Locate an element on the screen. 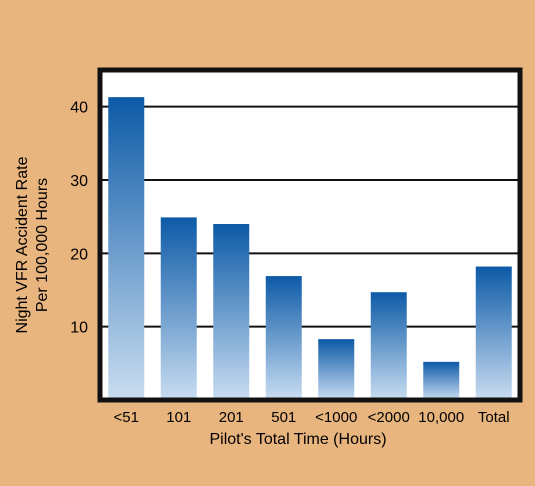  y-tick-label: 20 is located at coordinates (79, 254).